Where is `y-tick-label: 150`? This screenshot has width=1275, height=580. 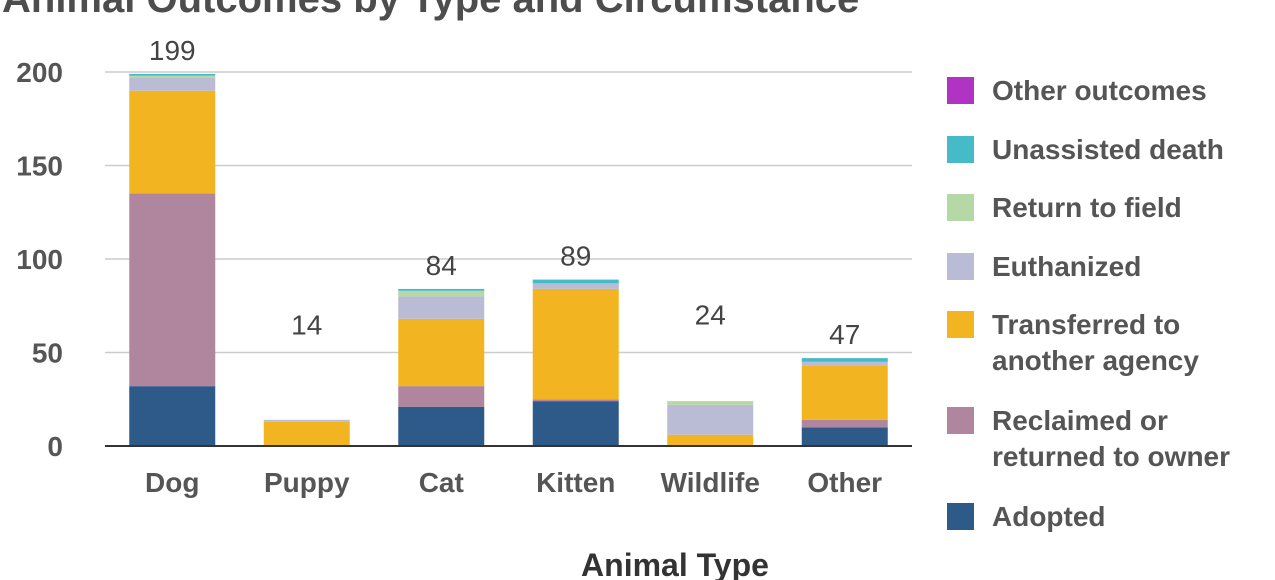 y-tick-label: 150 is located at coordinates (39, 166).